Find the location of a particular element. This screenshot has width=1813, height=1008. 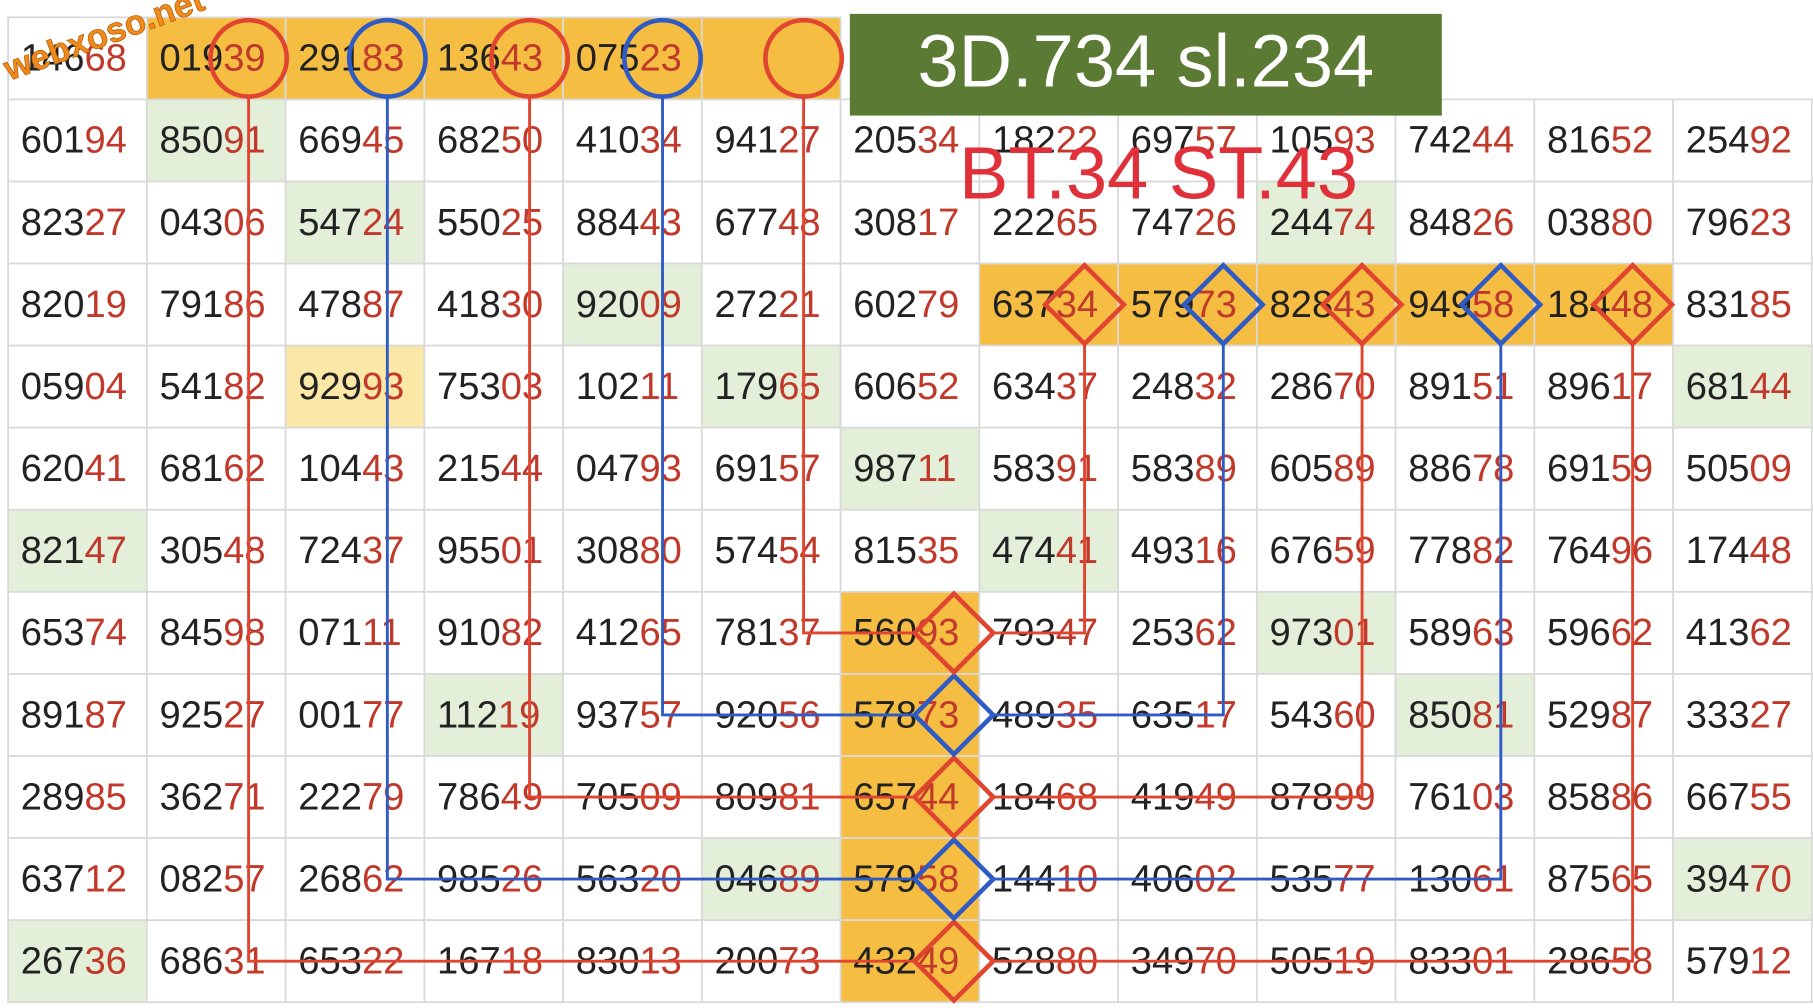

cell-number: 17448 is located at coordinates (1739, 550).